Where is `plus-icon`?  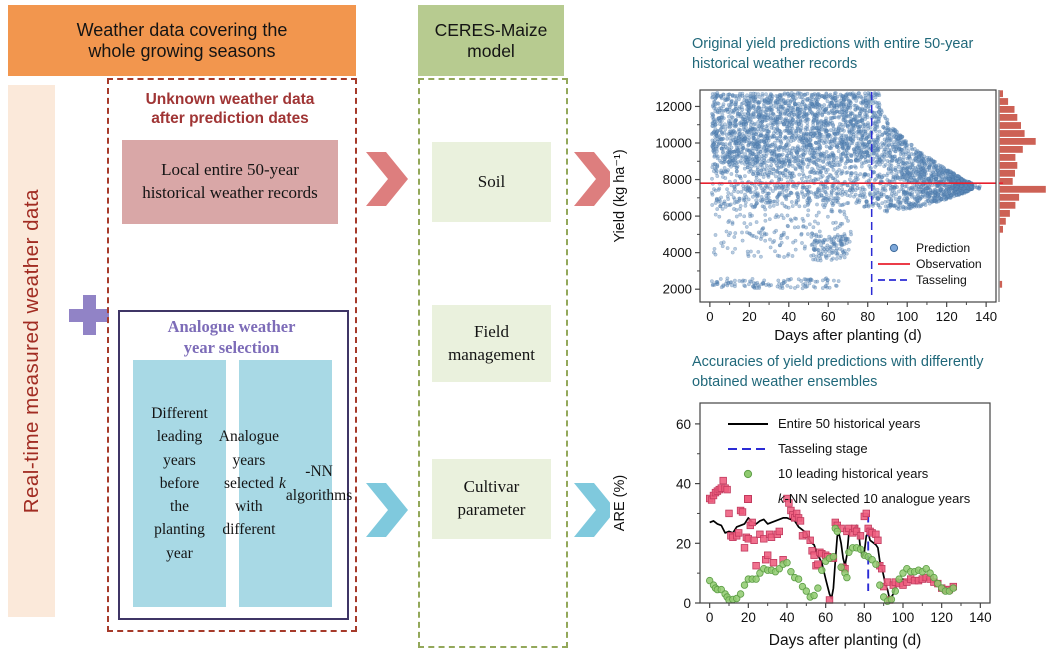 plus-icon is located at coordinates (89, 315).